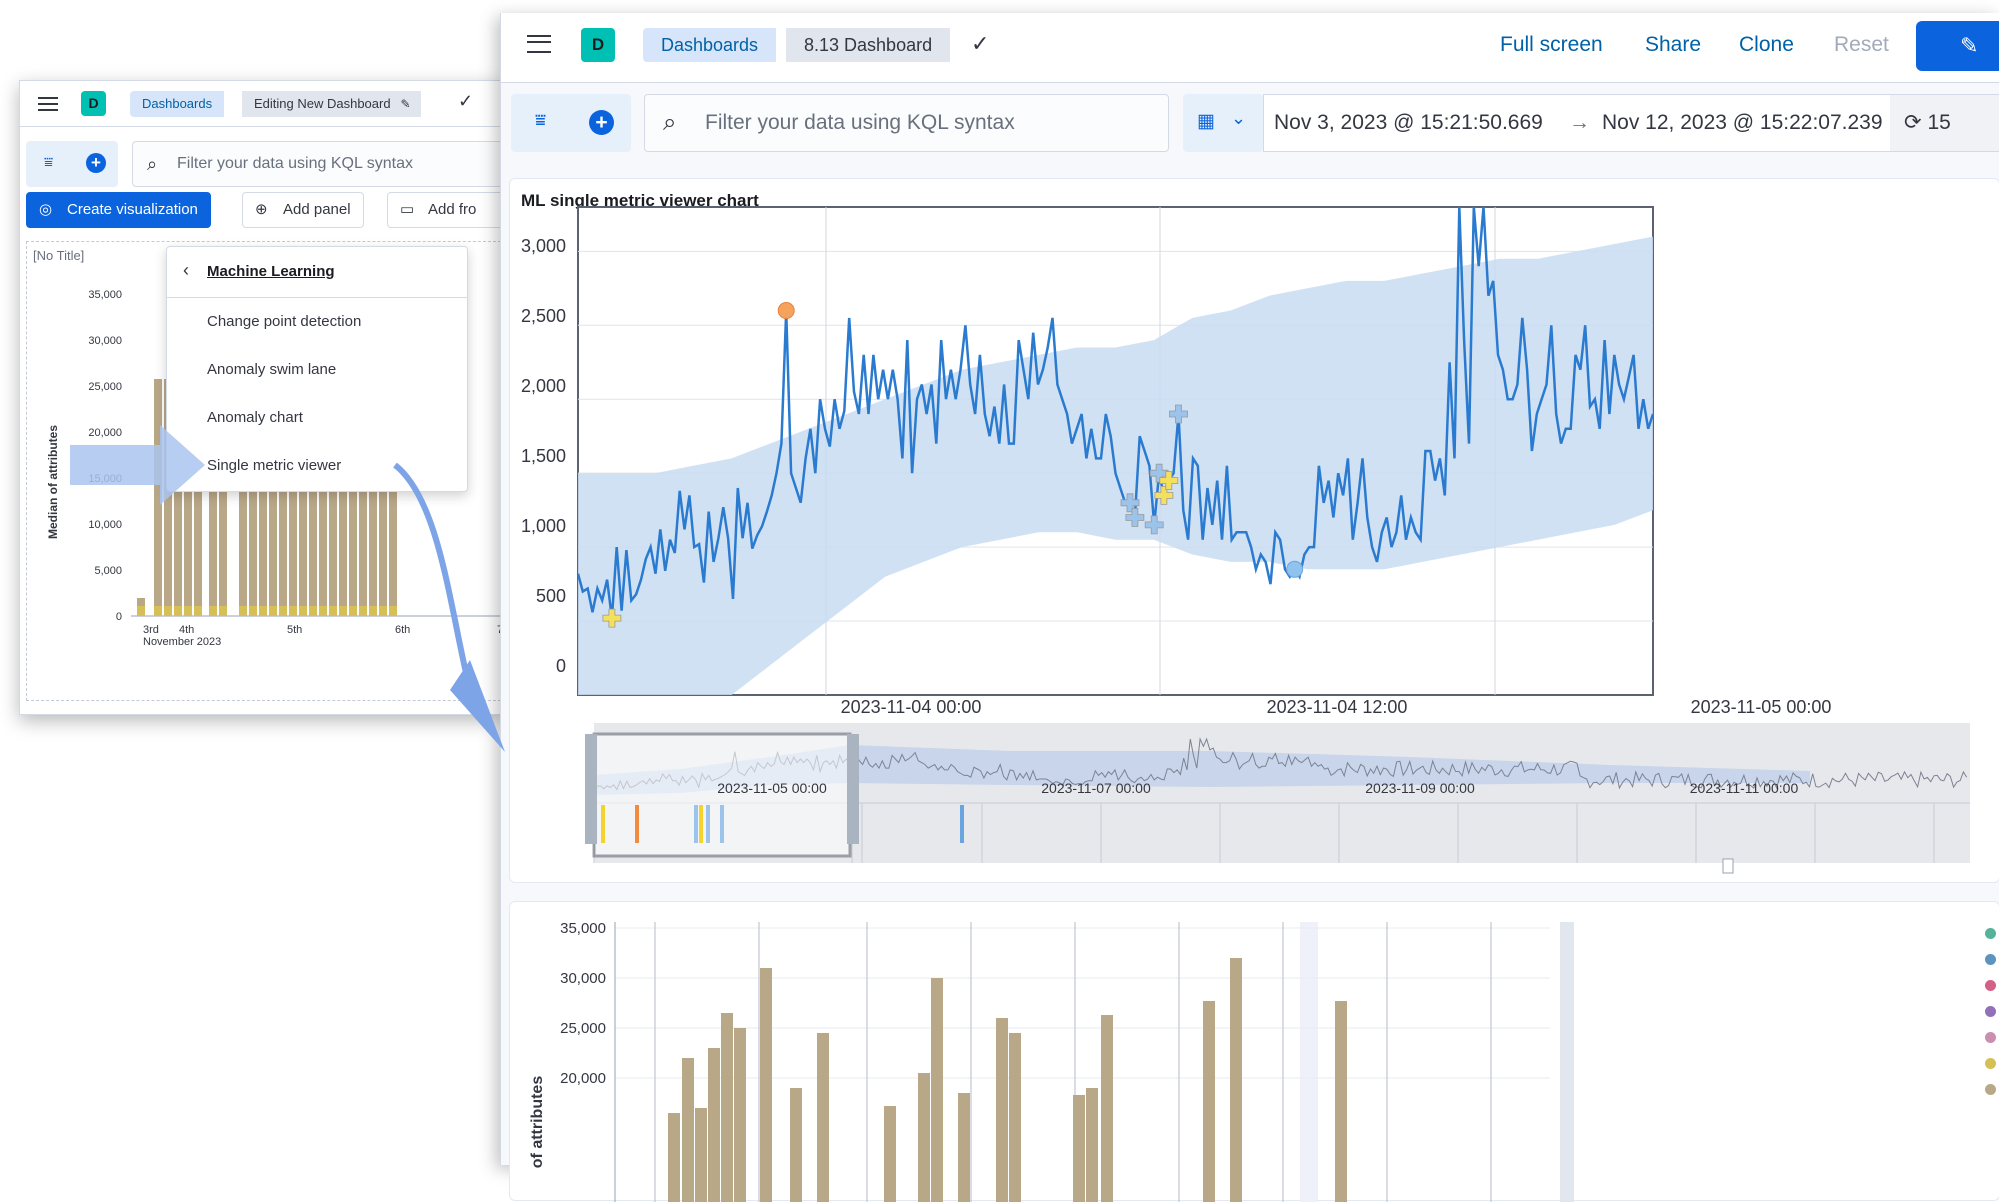  I want to click on arrow-right-icon: →, so click(1579, 122).